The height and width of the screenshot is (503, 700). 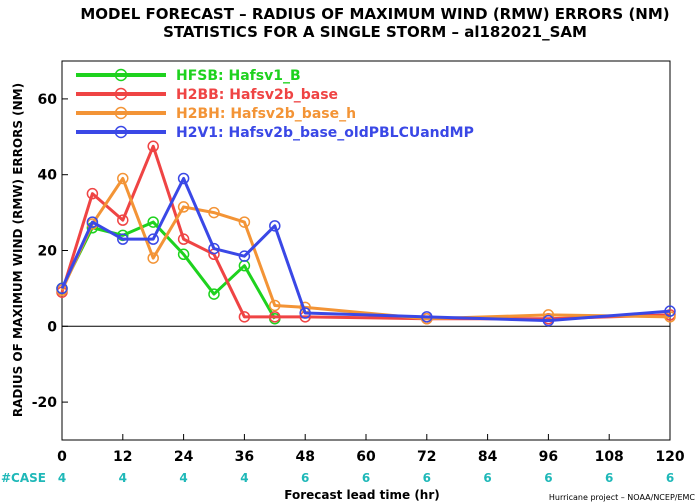 What do you see at coordinates (48, 176) in the screenshot?
I see `y-tick-label: 40` at bounding box center [48, 176].